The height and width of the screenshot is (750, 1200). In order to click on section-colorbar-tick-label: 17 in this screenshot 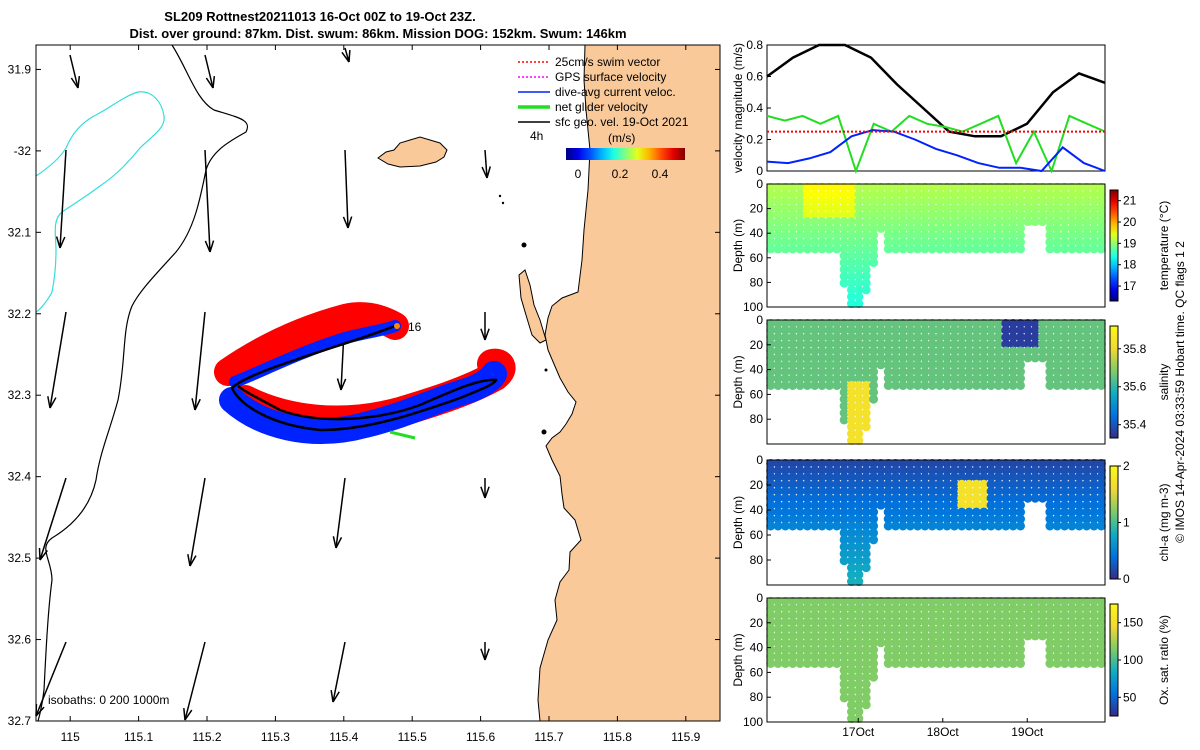, I will do `click(1130, 286)`.